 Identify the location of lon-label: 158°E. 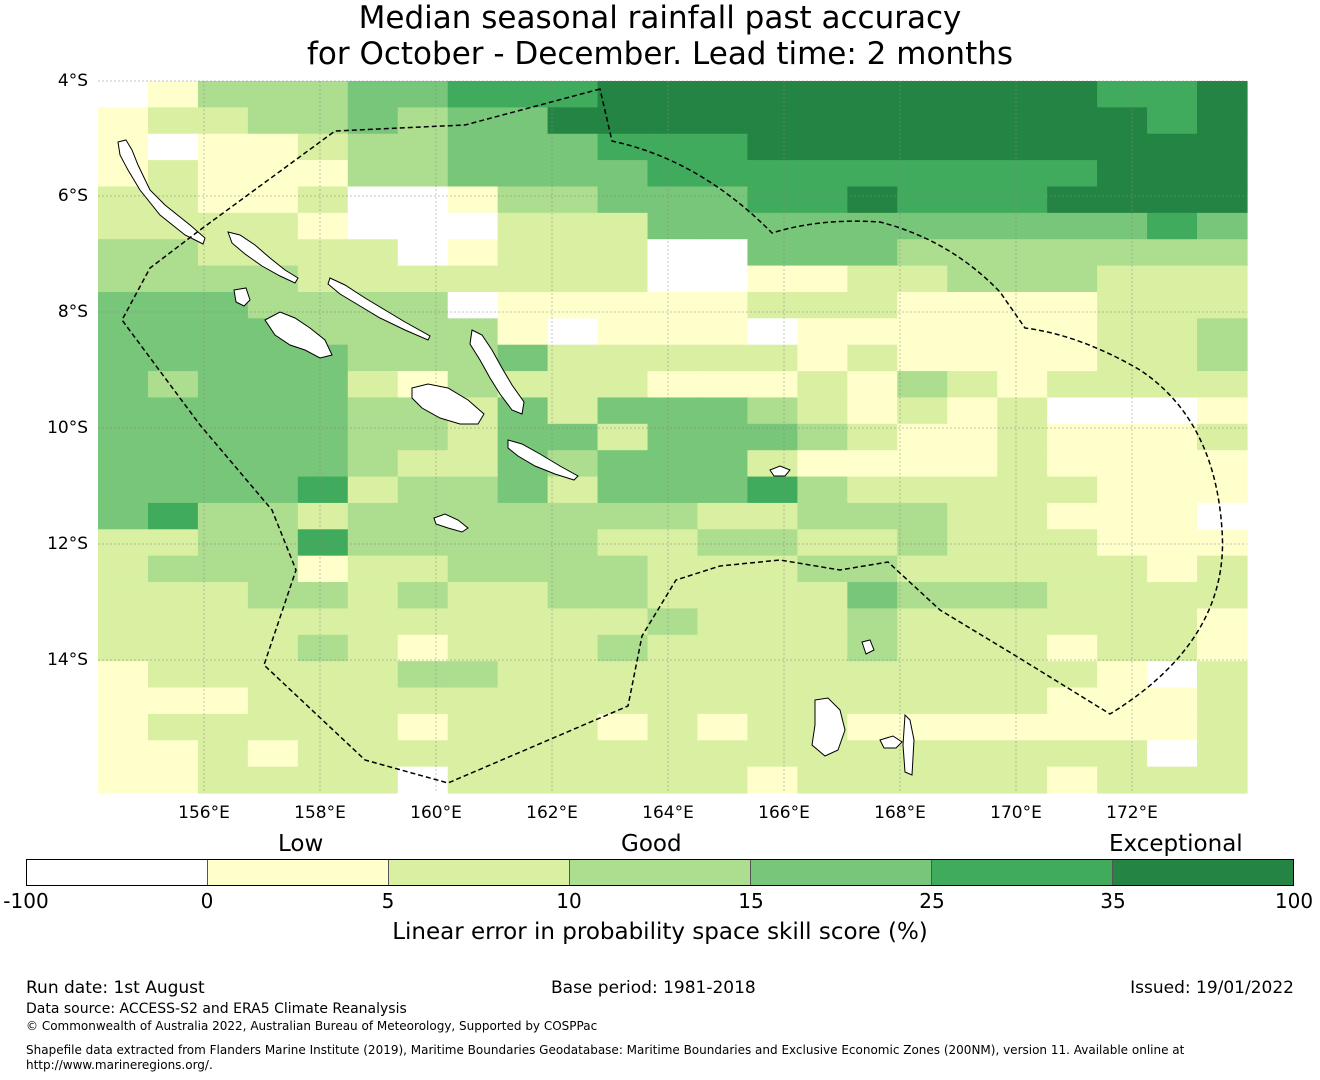
(320, 813).